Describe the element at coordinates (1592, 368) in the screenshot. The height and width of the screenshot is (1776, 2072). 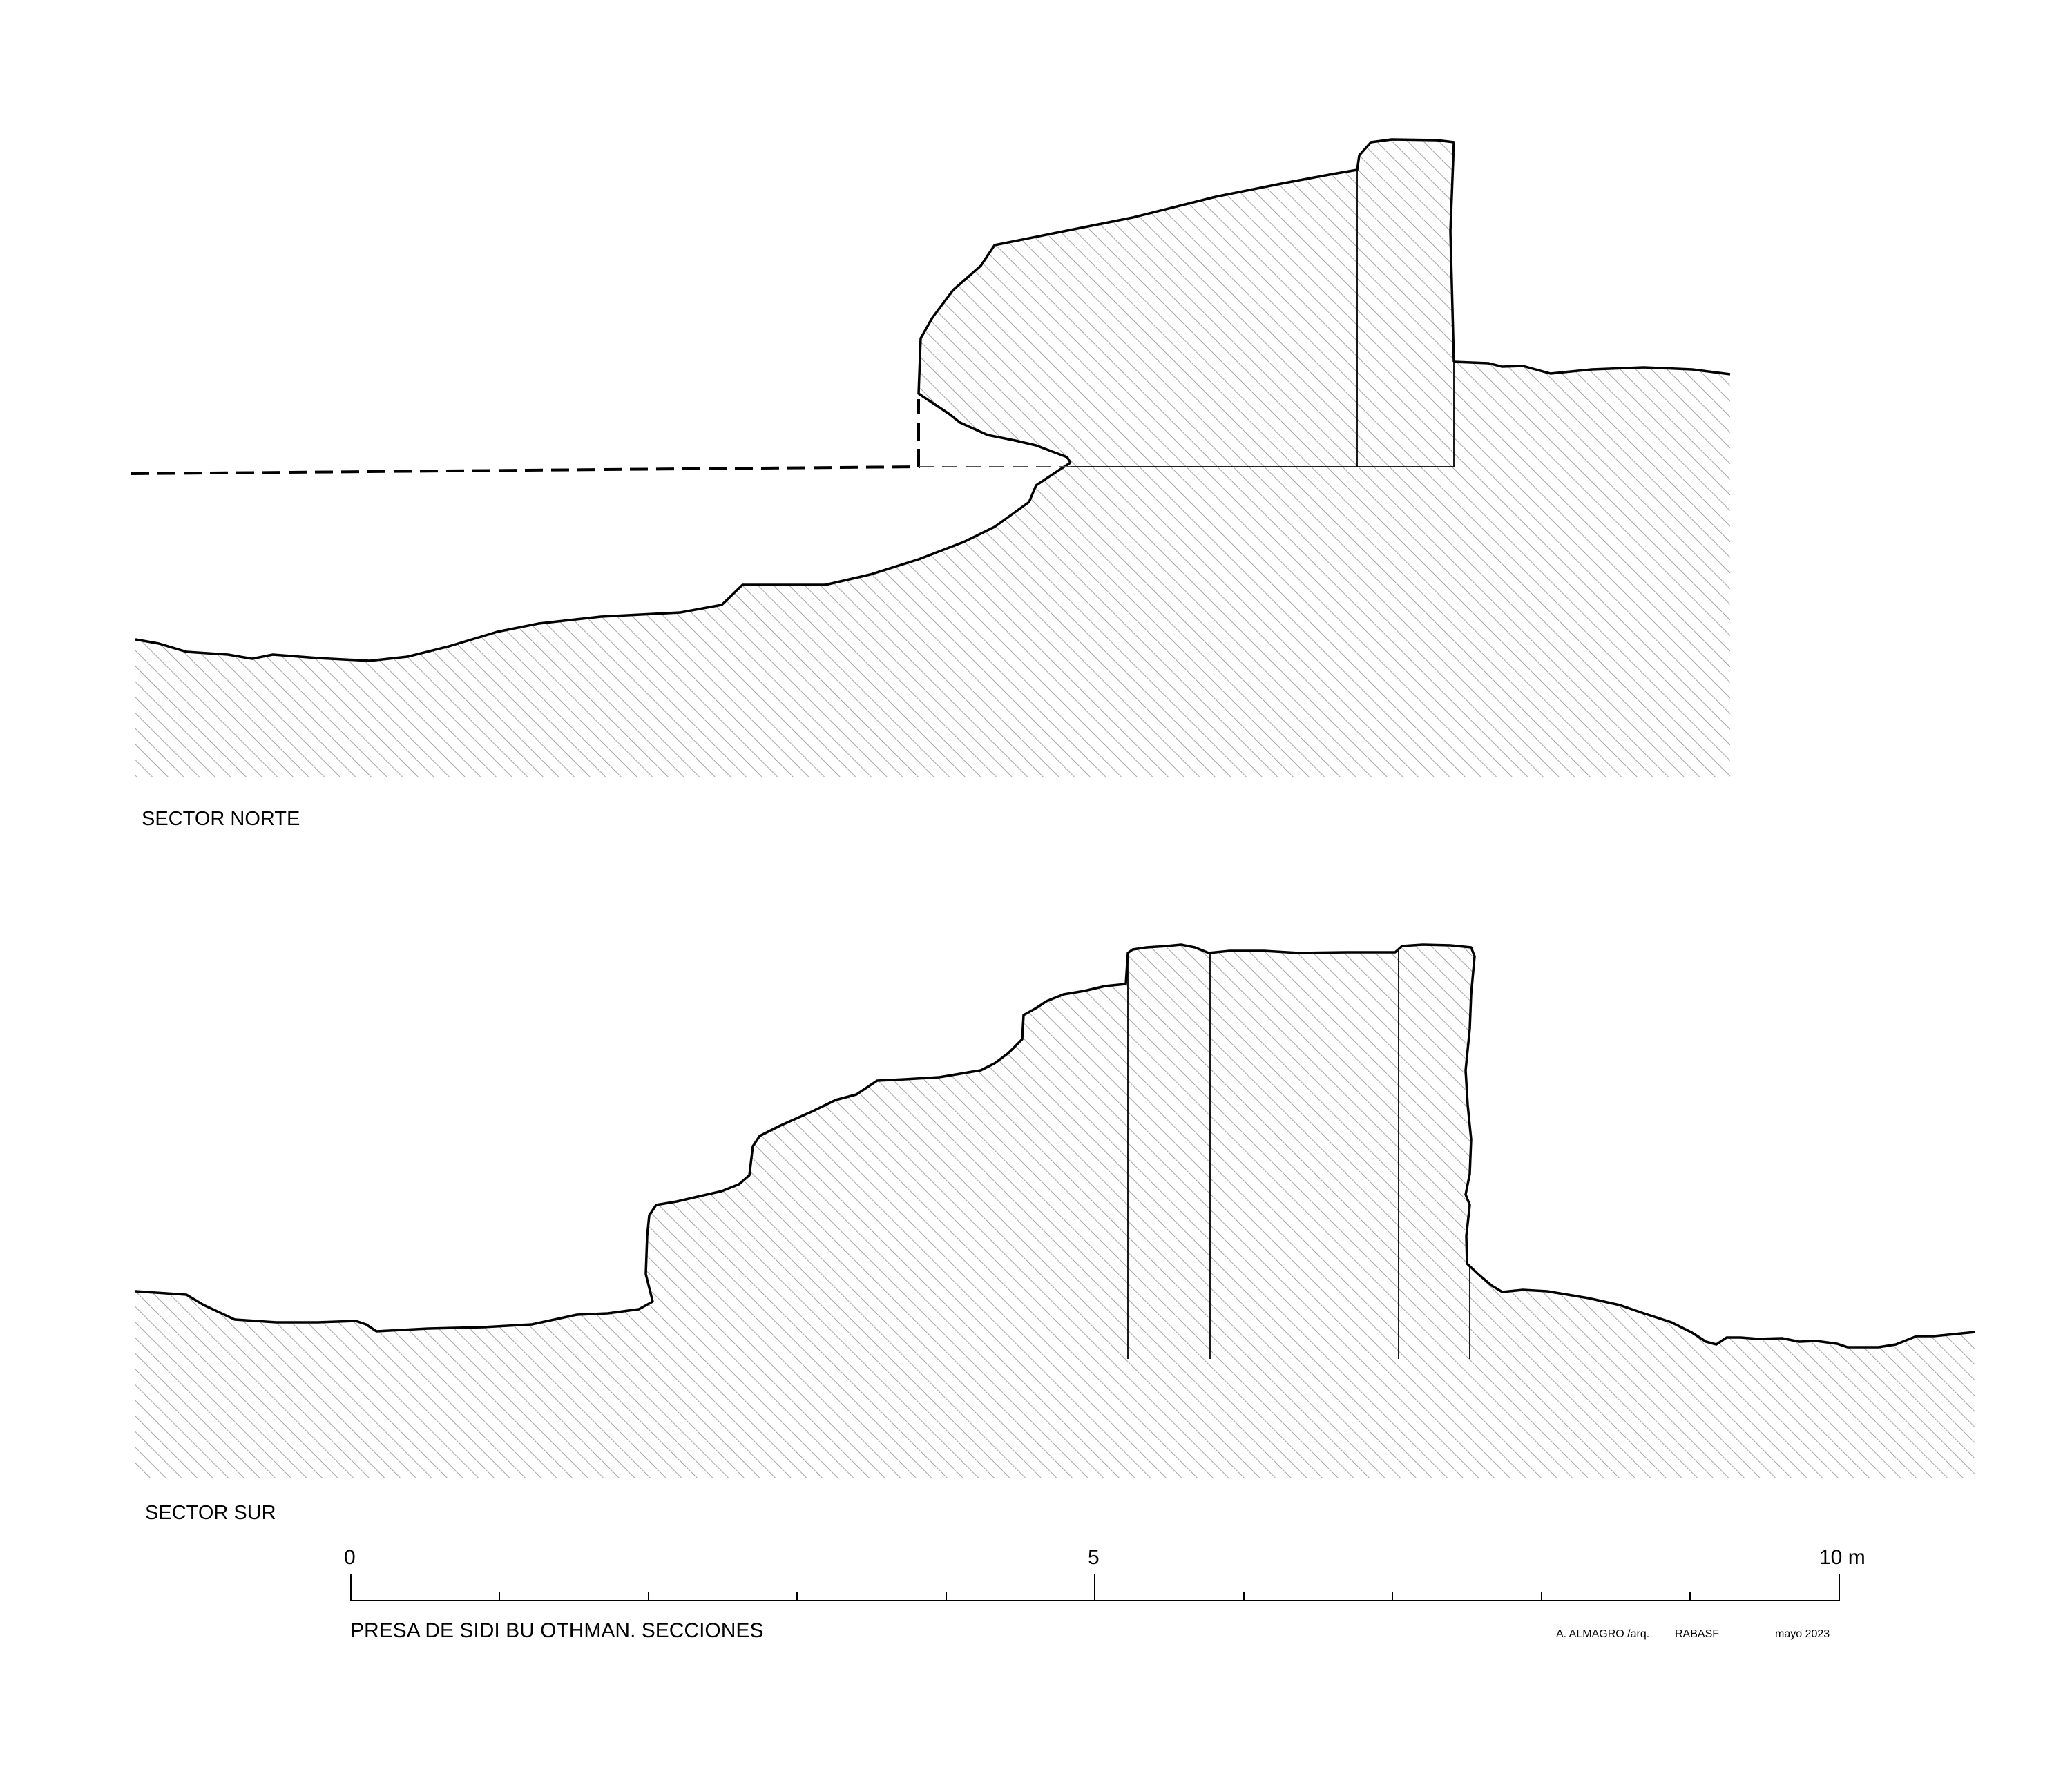
I see `north-ground-profile-right` at that location.